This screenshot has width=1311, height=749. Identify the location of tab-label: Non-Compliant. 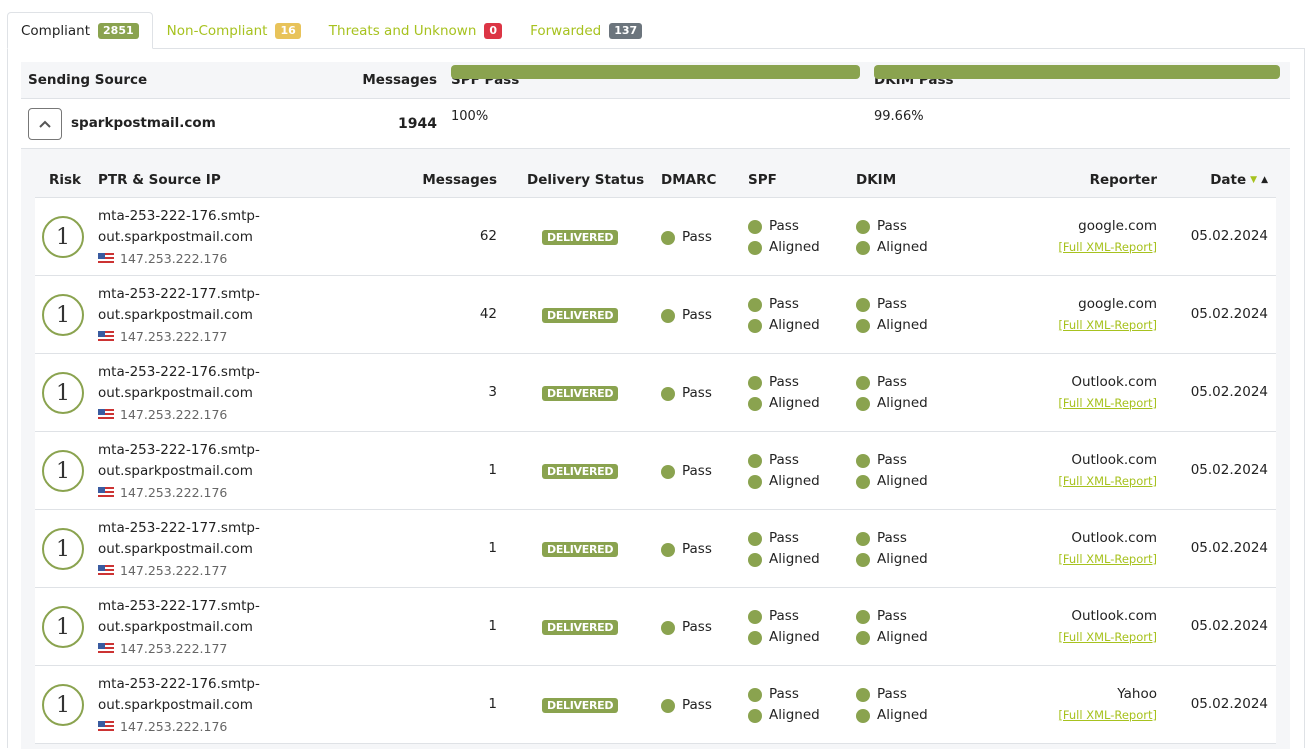
(217, 30).